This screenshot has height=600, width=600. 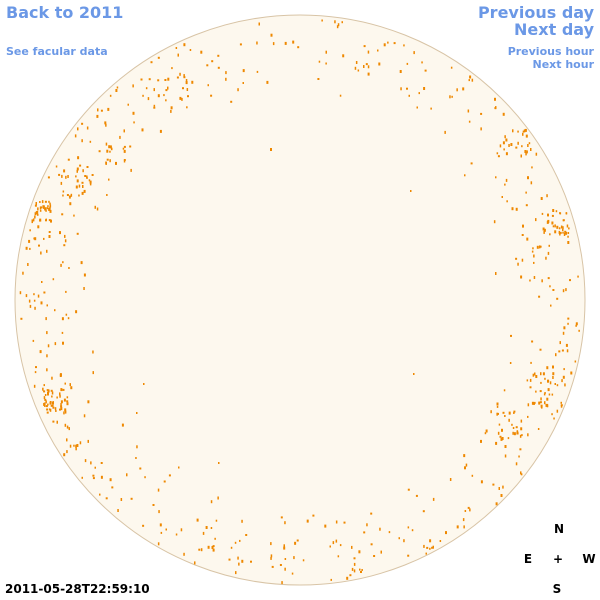 I want to click on facular-data-link: See facular data, so click(x=57, y=51).